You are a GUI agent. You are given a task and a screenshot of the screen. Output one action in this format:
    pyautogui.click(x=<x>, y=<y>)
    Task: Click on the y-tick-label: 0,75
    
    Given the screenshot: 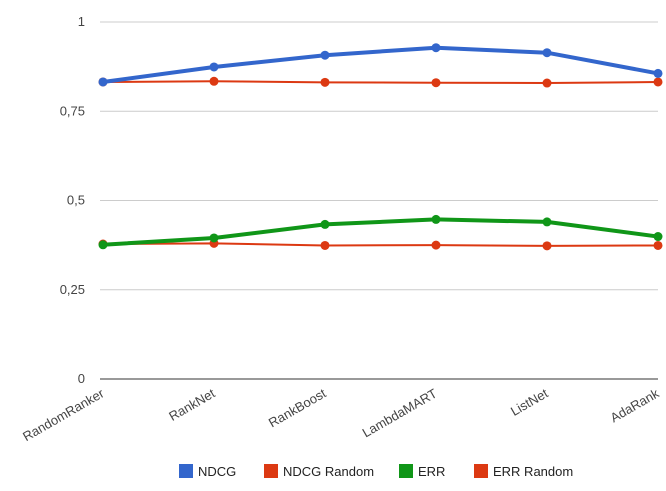 What is the action you would take?
    pyautogui.click(x=72, y=110)
    